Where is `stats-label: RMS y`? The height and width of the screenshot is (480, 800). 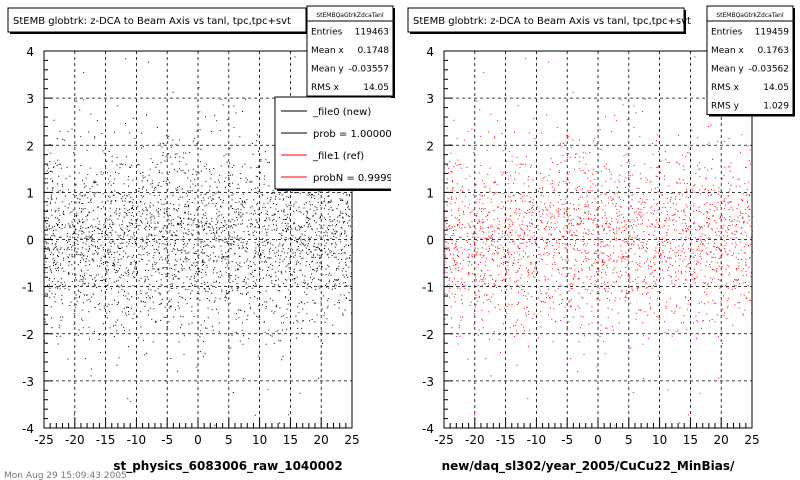
stats-label: RMS y is located at coordinates (725, 107).